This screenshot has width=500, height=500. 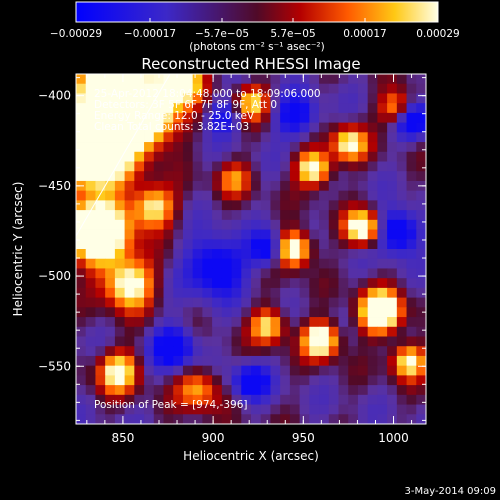 What do you see at coordinates (437, 34) in the screenshot?
I see `colorbar-tick-label: 0.00029` at bounding box center [437, 34].